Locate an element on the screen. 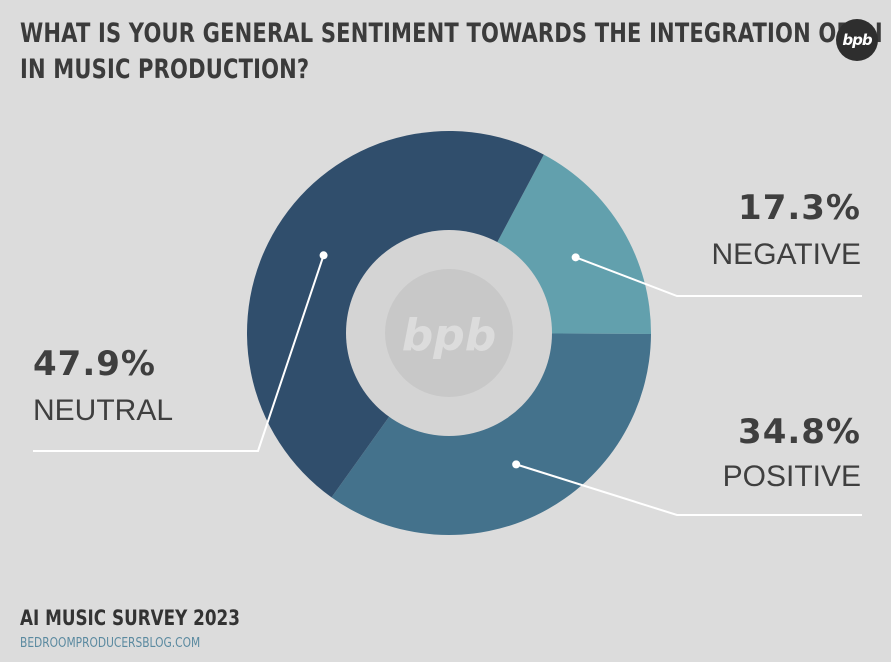  survey-label: AI MUSIC SURVEY 2023 is located at coordinates (130, 618).